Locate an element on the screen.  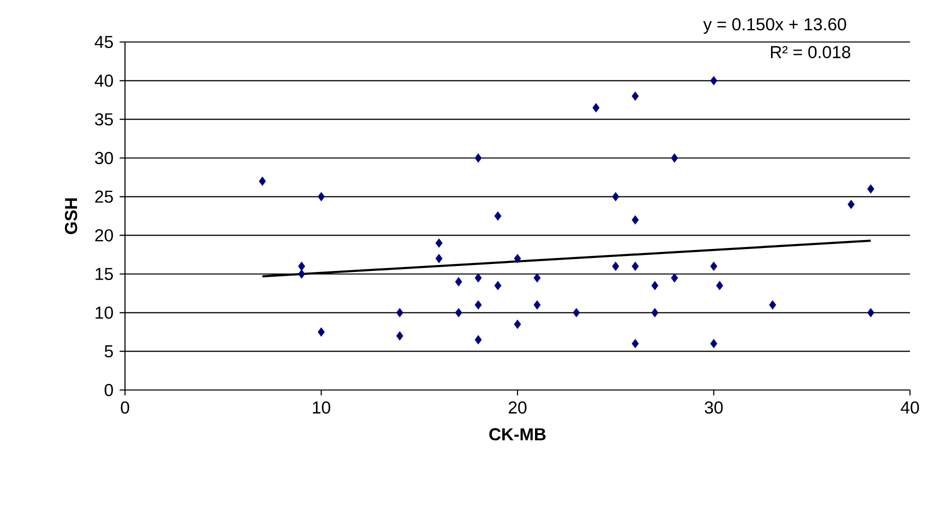
y-tick-label: 15 is located at coordinates (104, 274).